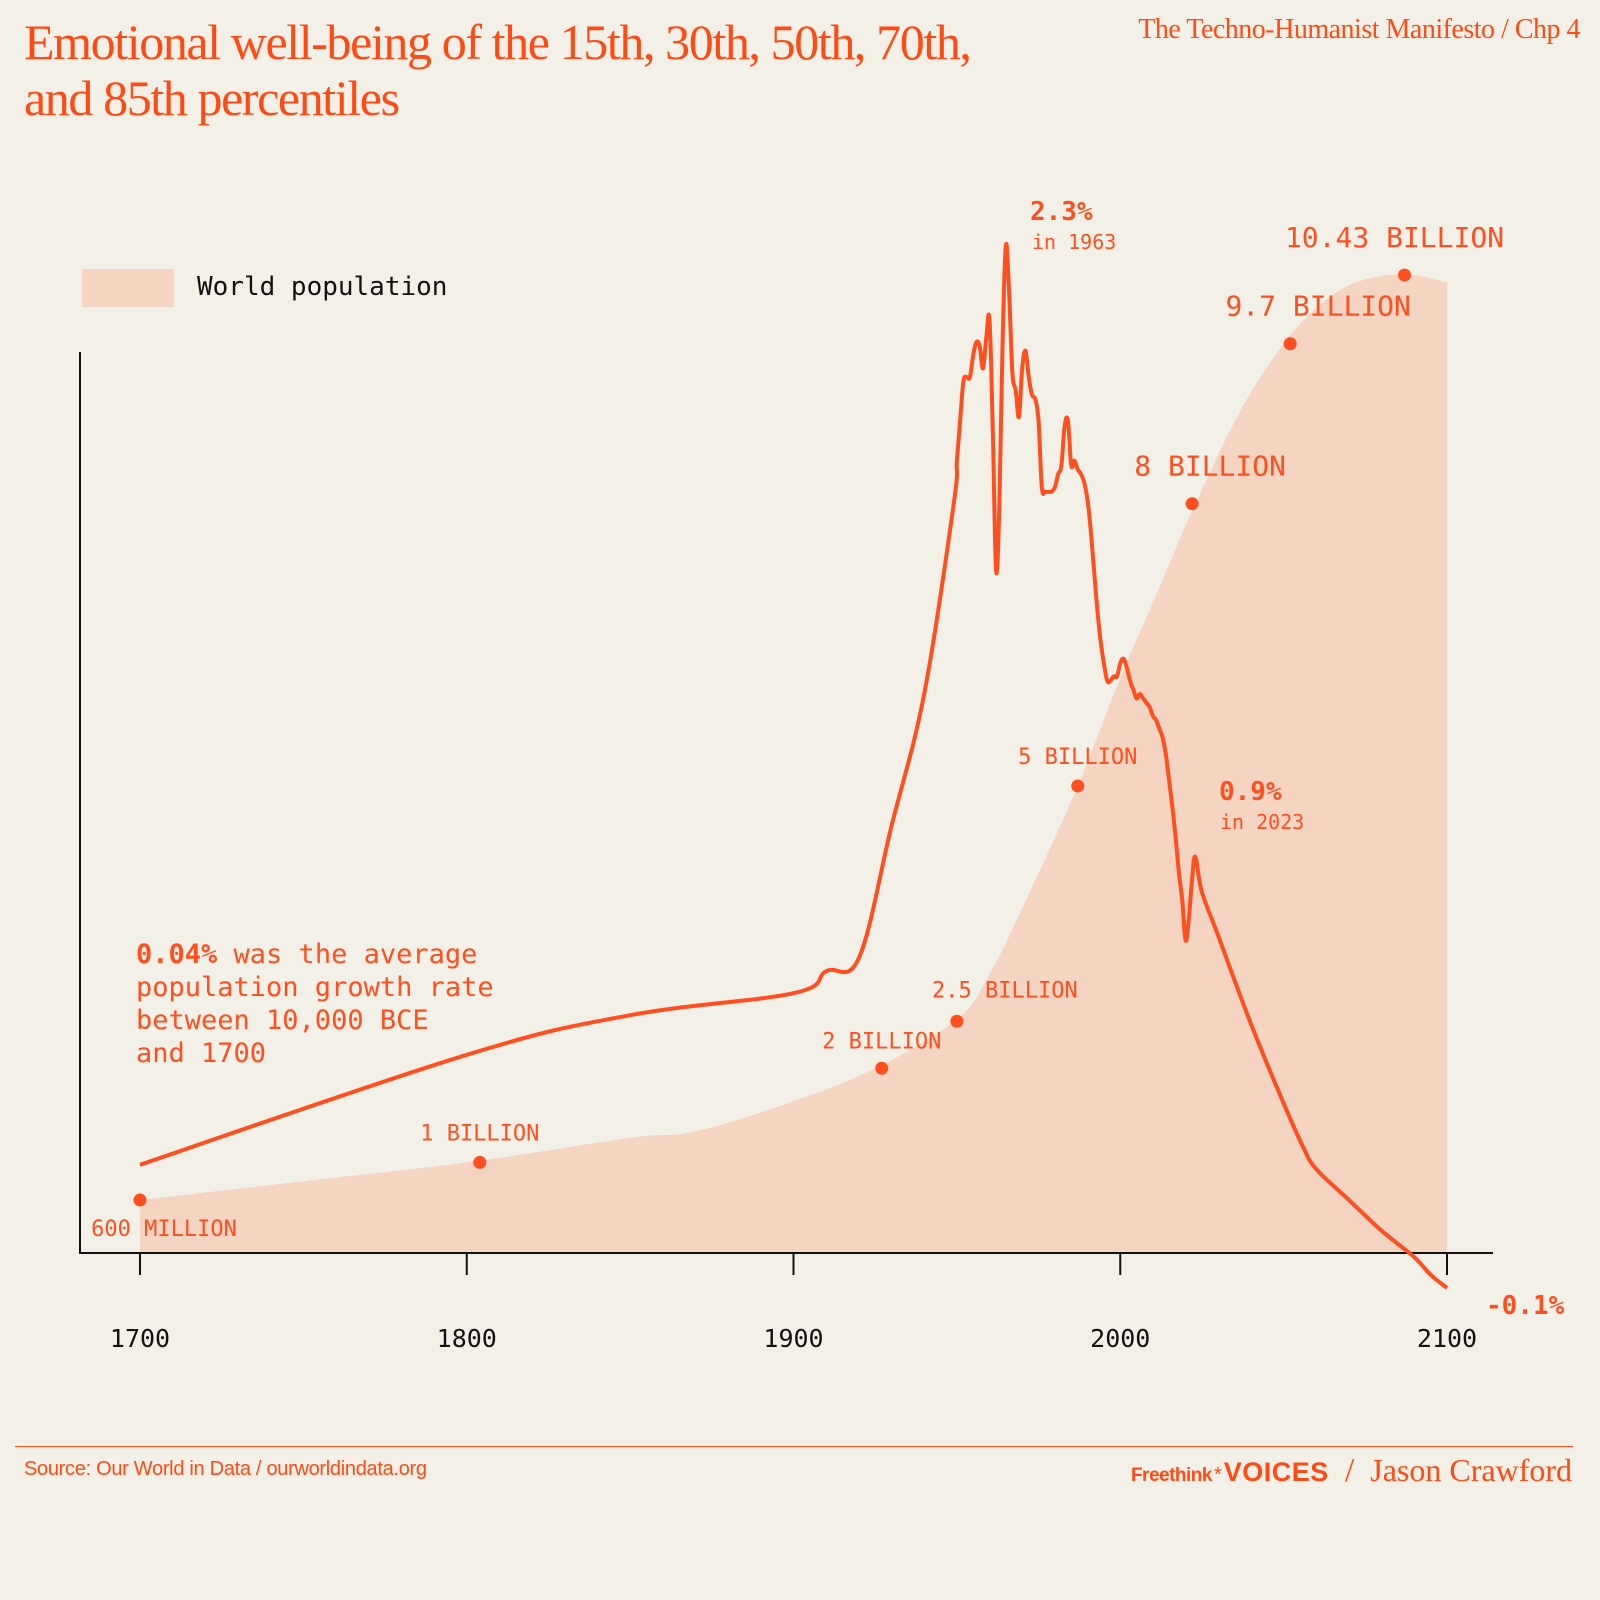 The image size is (1600, 1600). What do you see at coordinates (794, 1446) in the screenshot?
I see `footer-divider` at bounding box center [794, 1446].